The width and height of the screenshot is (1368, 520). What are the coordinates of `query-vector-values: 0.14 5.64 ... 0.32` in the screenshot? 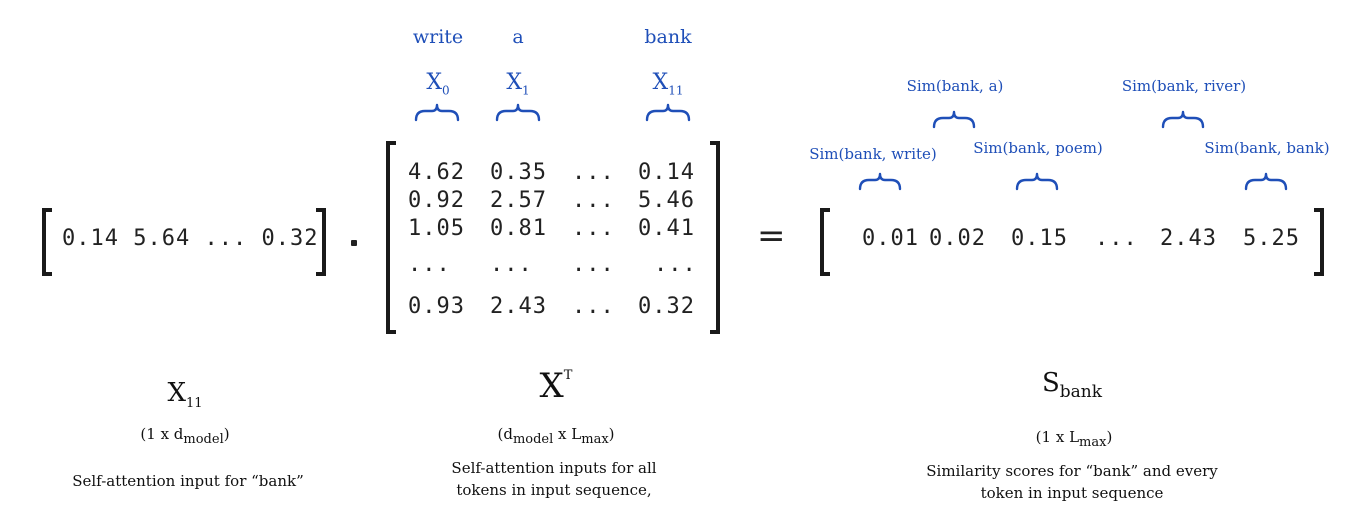 It's located at (190, 238).